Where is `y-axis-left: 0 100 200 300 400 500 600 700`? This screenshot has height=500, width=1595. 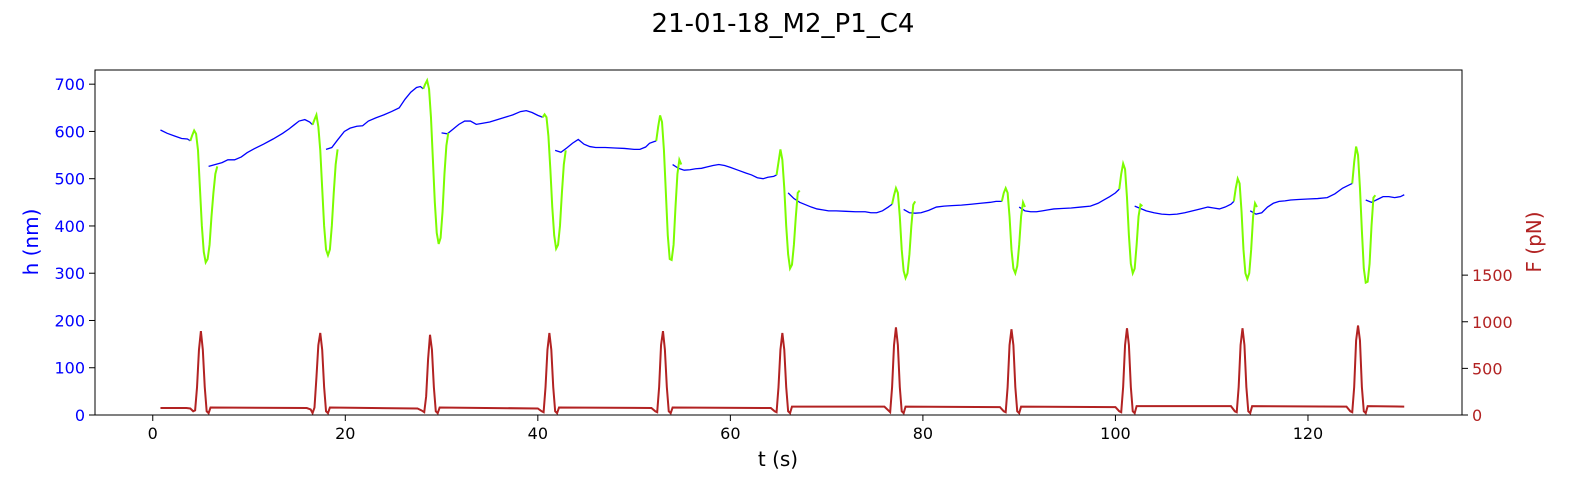 y-axis-left: 0 100 200 300 400 500 600 700 is located at coordinates (74, 250).